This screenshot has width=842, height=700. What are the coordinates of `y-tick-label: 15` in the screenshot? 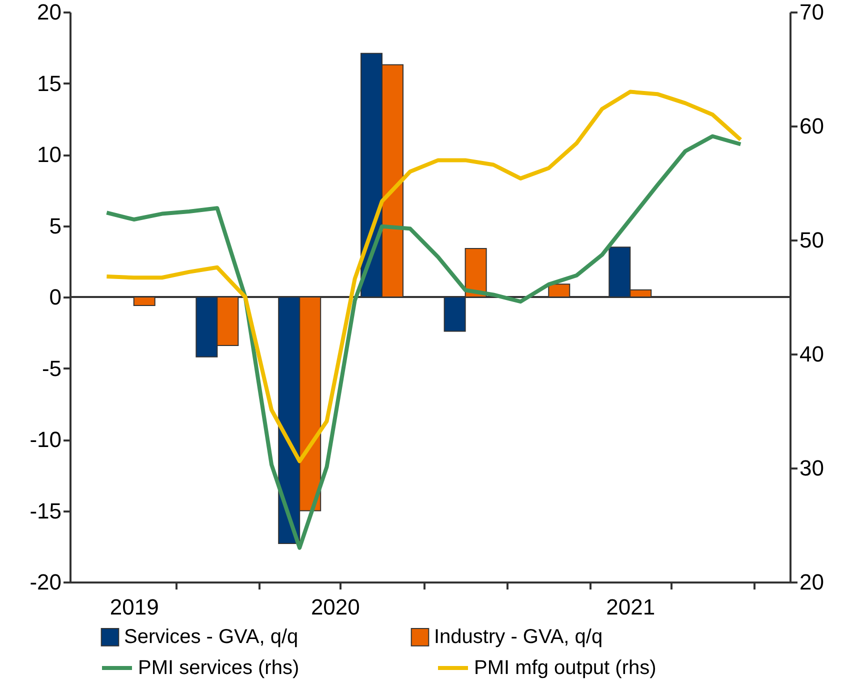 It's located at (49, 83).